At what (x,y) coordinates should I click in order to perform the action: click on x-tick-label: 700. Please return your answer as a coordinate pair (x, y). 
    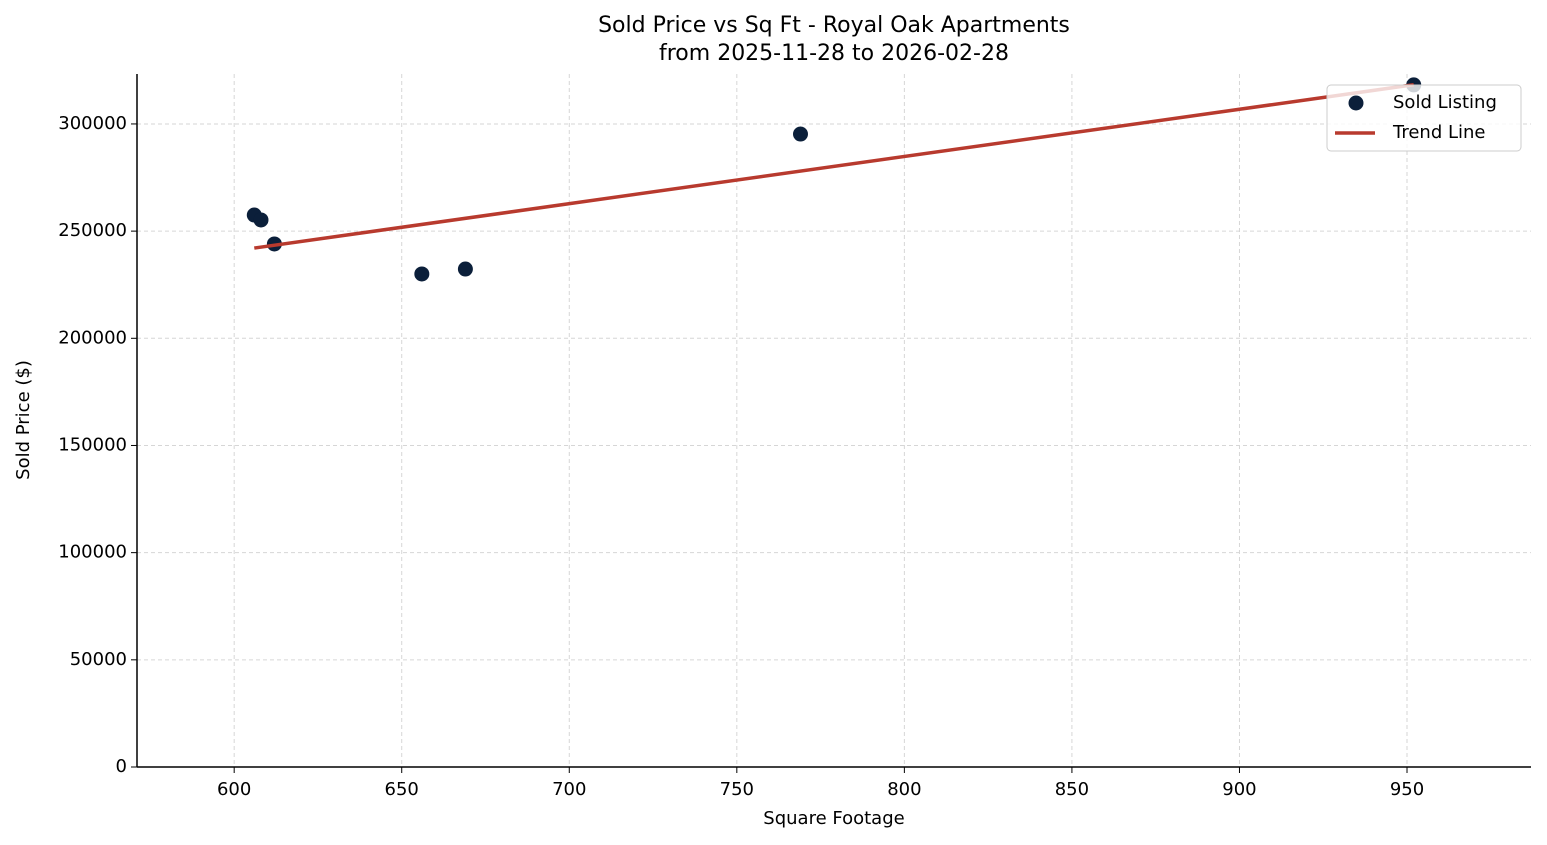
    Looking at the image, I should click on (569, 789).